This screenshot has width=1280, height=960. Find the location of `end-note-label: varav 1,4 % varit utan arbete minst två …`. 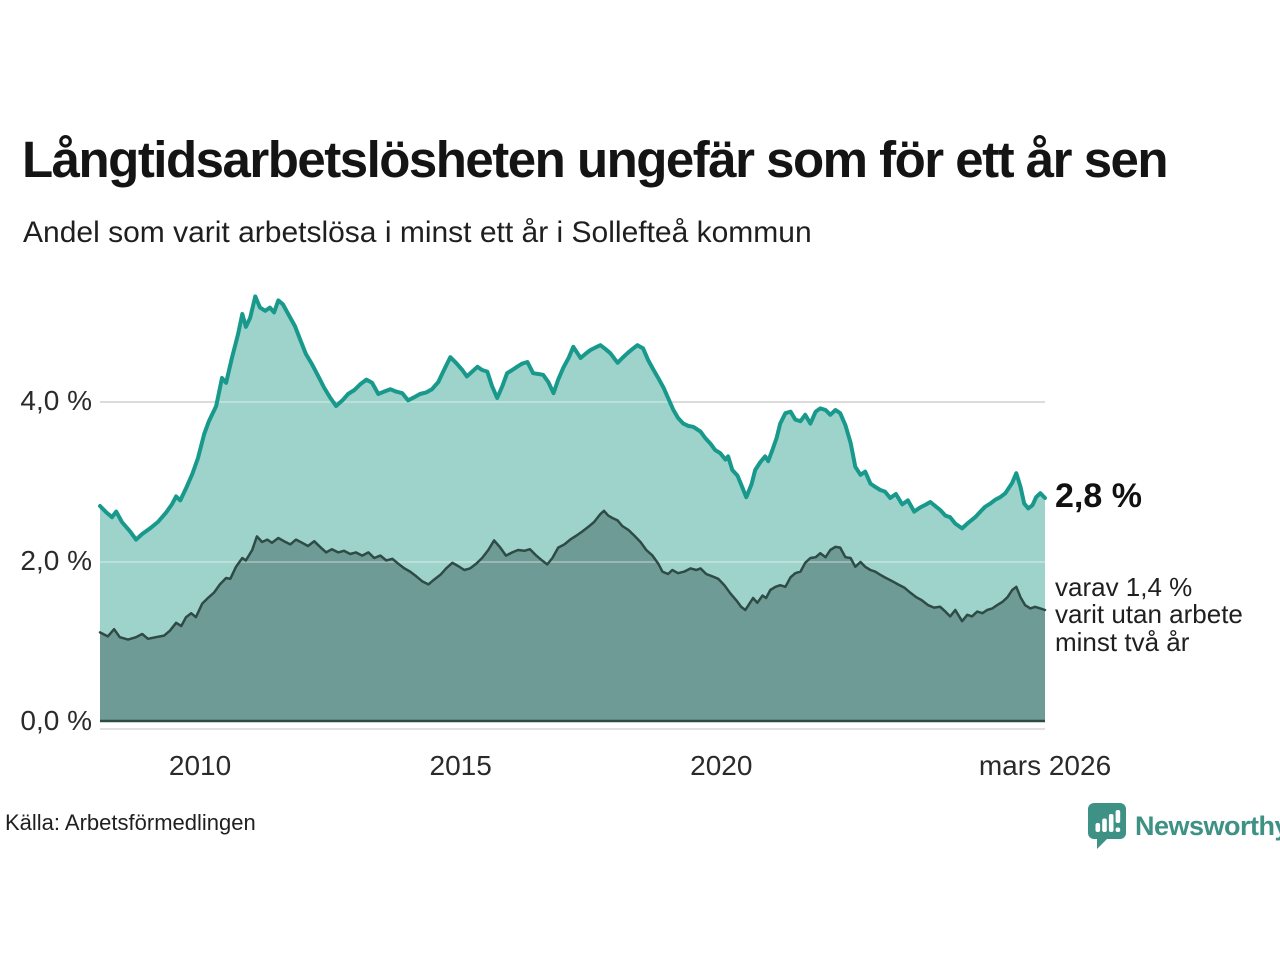

end-note-label: varav 1,4 % varit utan arbete minst två … is located at coordinates (1149, 614).